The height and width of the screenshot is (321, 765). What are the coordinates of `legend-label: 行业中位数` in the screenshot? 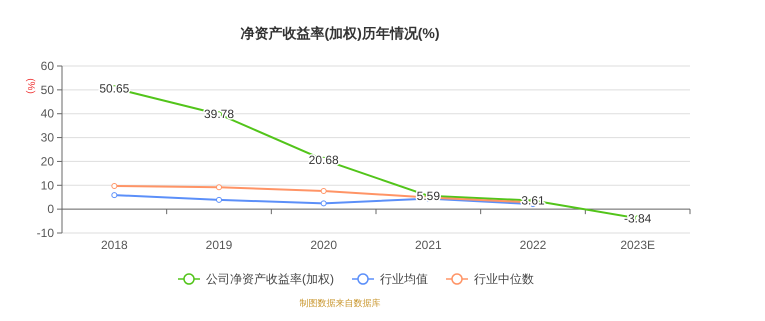 It's located at (504, 279).